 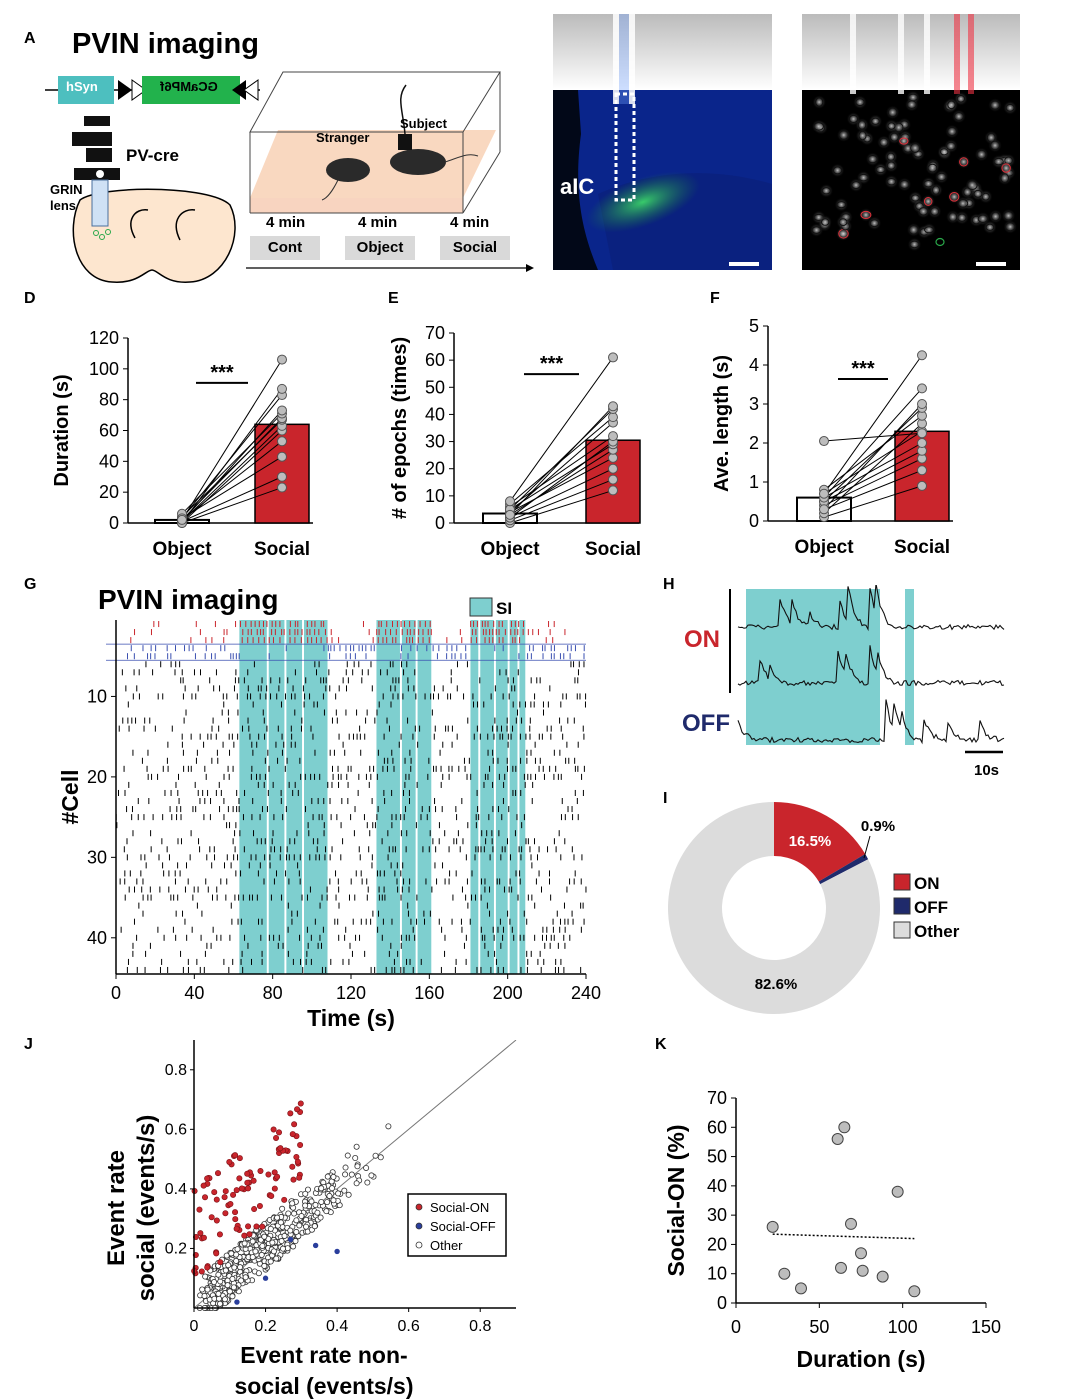 I want to click on subject-tail, so click(x=461, y=158).